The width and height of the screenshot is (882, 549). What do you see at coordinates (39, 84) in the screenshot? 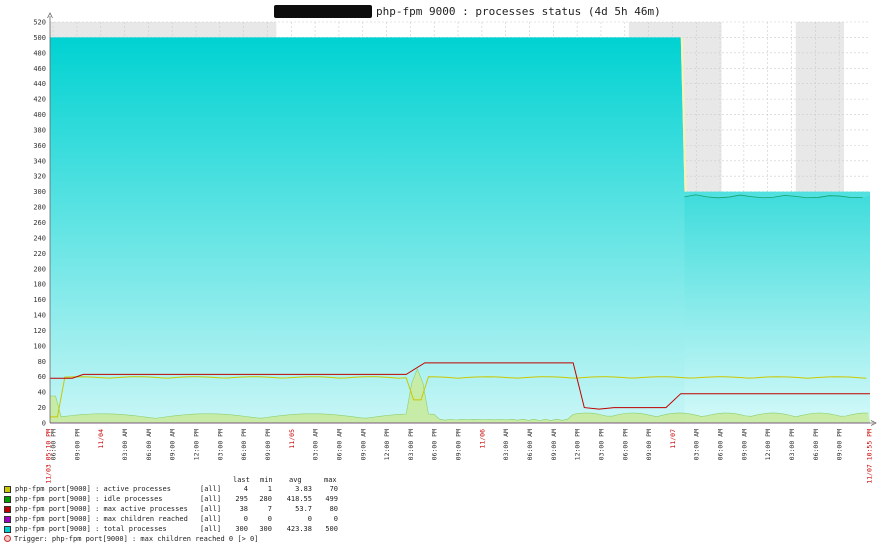
I see `y-tick-label-440: 440` at bounding box center [39, 84].